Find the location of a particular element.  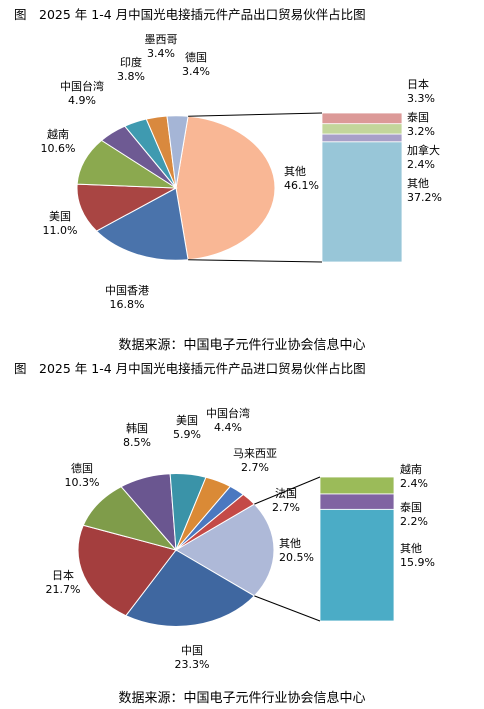

slice-value-japan: 21.7% is located at coordinates (63, 589).